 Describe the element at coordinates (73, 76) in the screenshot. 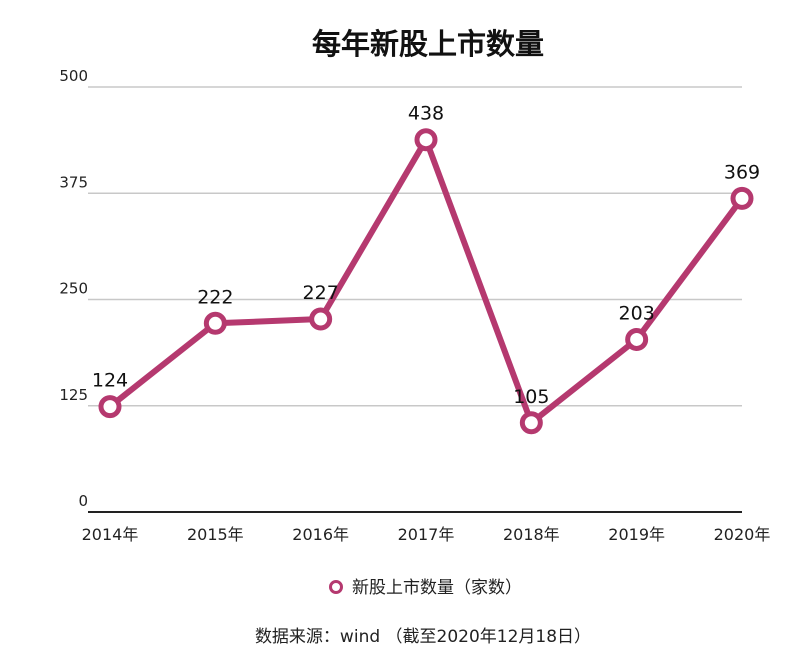

I see `y-tick-label: 500` at that location.